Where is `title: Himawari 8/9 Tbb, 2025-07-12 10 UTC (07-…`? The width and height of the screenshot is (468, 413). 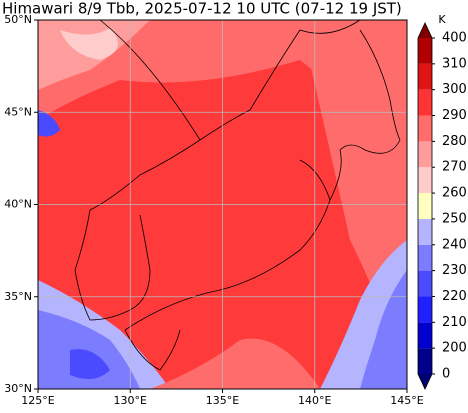
title: Himawari 8/9 Tbb, 2025-07-12 10 UTC (07-… is located at coordinates (202, 9).